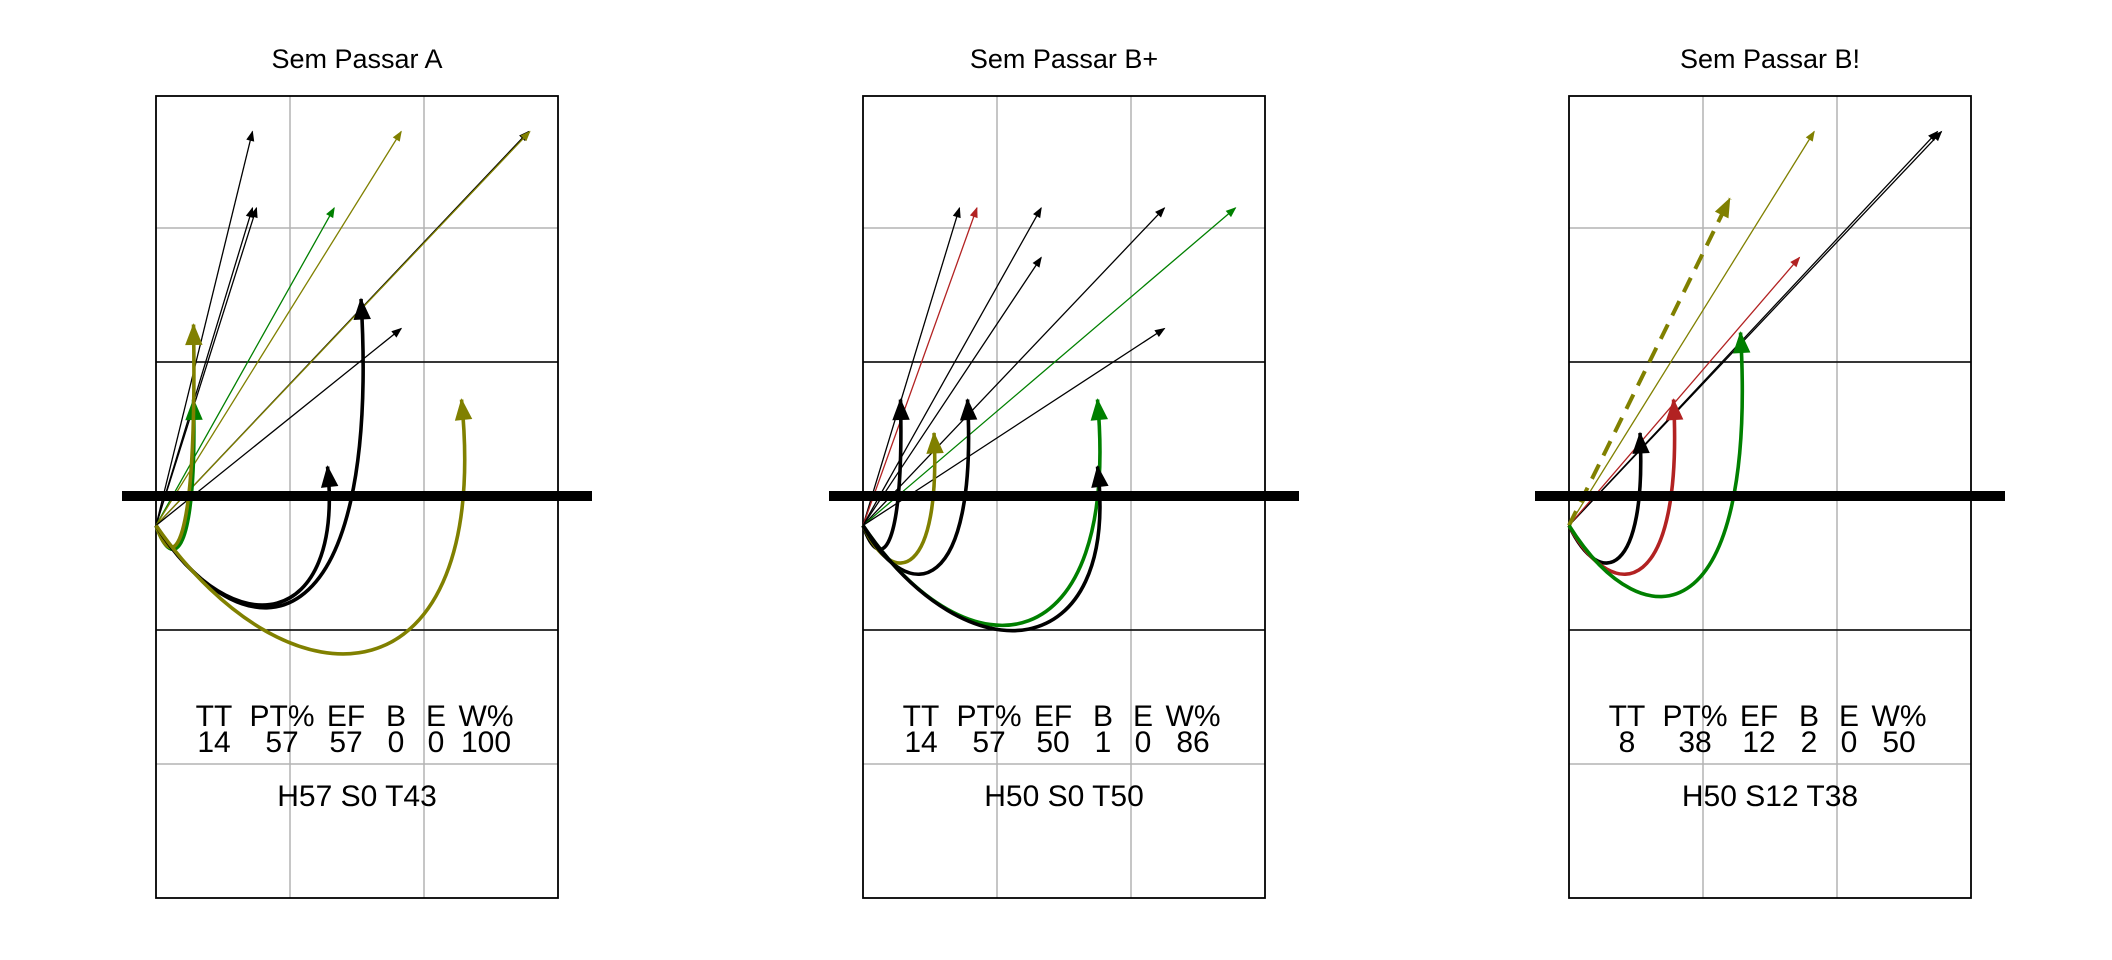 Image resolution: width=2112 pixels, height=960 pixels. I want to click on panel-title: Sem Passar A, so click(356, 59).